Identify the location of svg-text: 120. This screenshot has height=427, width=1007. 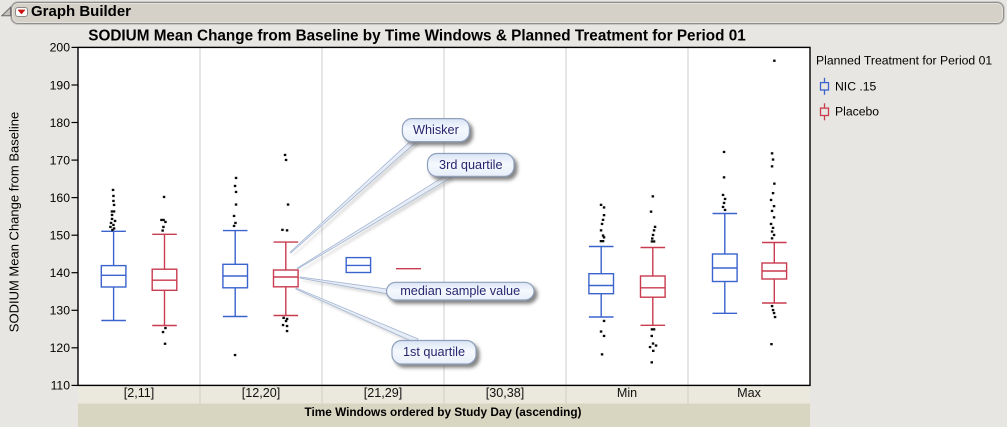
(60, 348).